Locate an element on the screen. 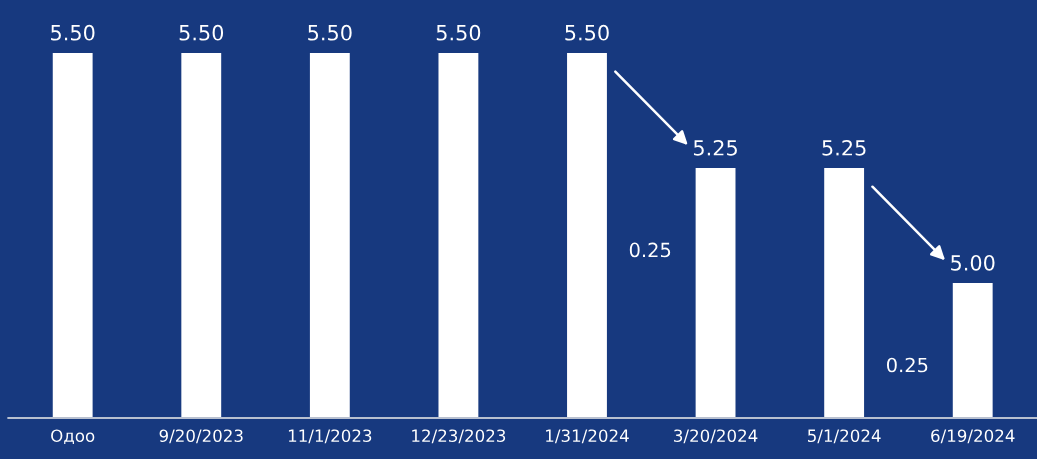  x-tick-label: Одоо is located at coordinates (73, 437).